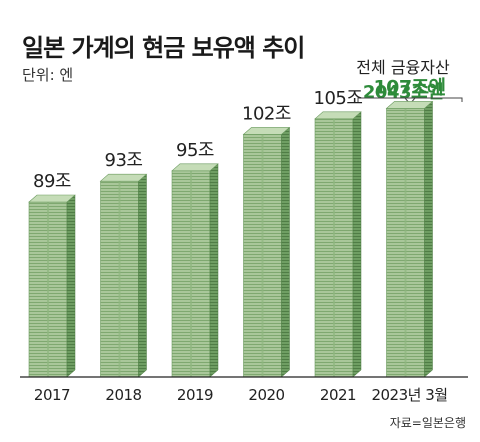 This screenshot has height=442, width=480. Describe the element at coordinates (52, 286) in the screenshot. I see `bar-2017` at that location.